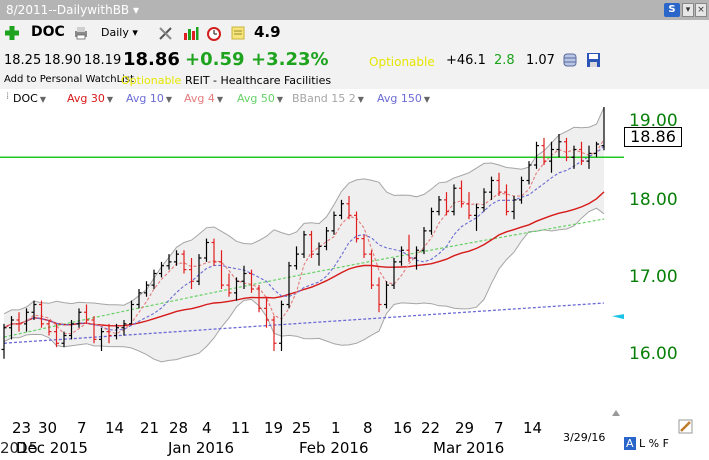  What do you see at coordinates (653, 121) in the screenshot?
I see `y-tick-label: 19.00` at bounding box center [653, 121].